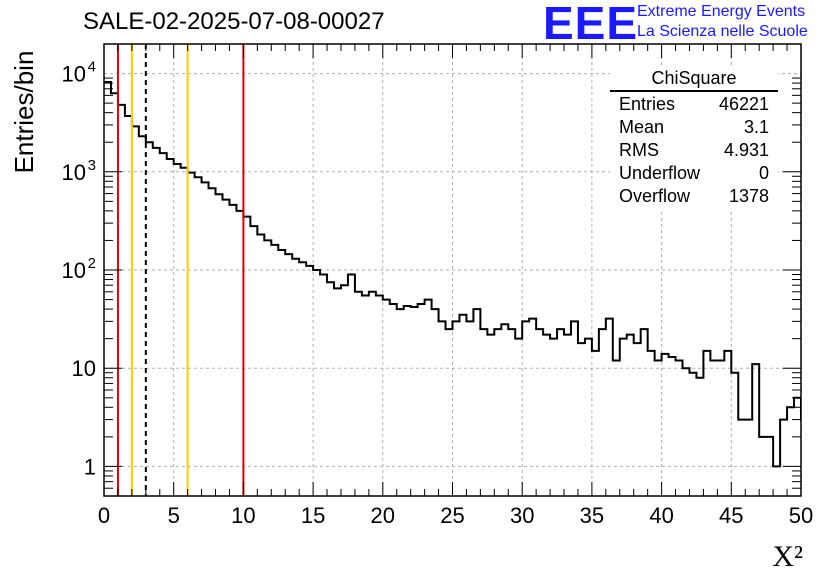 The height and width of the screenshot is (572, 836). Describe the element at coordinates (642, 127) in the screenshot. I see `stats-label: Mean` at that location.